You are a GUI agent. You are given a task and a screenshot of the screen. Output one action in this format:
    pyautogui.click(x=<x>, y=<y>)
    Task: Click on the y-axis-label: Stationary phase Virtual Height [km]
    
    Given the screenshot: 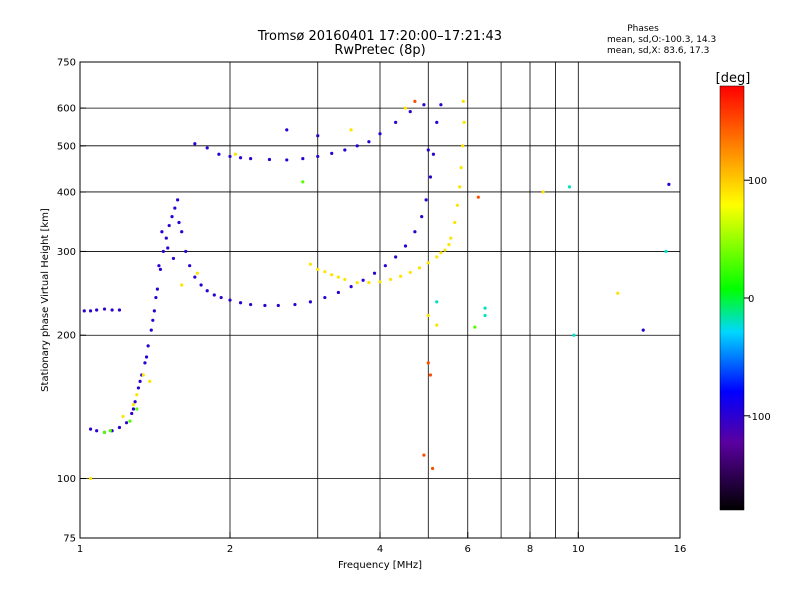 What is the action you would take?
    pyautogui.click(x=45, y=300)
    